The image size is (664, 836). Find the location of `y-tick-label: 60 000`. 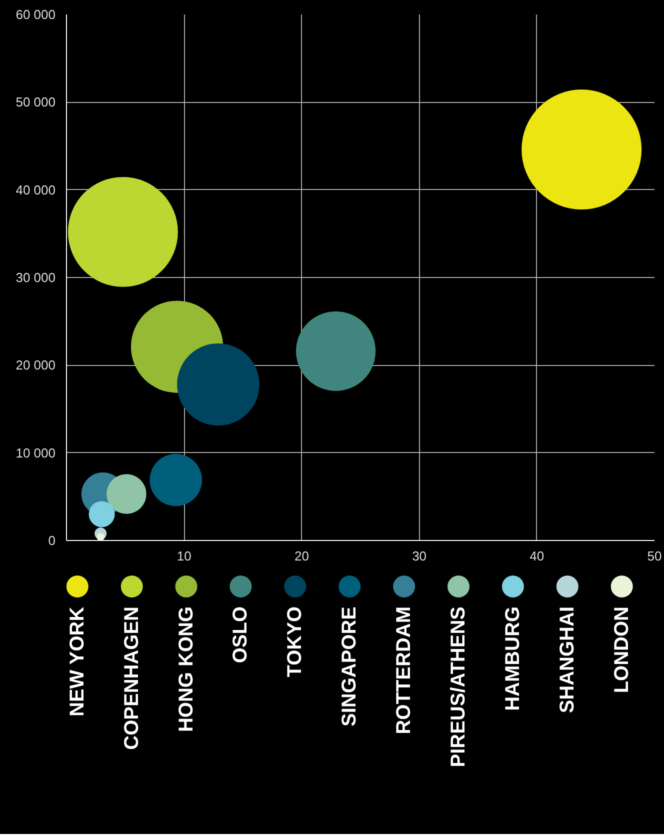

y-tick-label: 60 000 is located at coordinates (36, 14).